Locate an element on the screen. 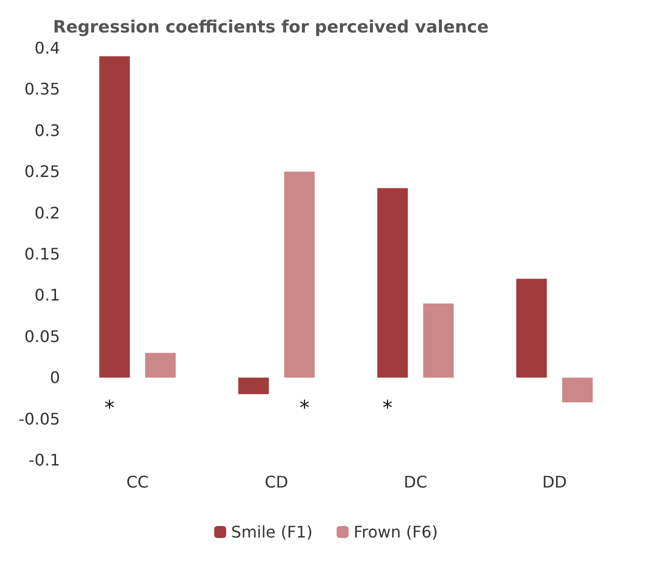 This screenshot has height=563, width=652. y-tick-label: -0.1 is located at coordinates (44, 460).